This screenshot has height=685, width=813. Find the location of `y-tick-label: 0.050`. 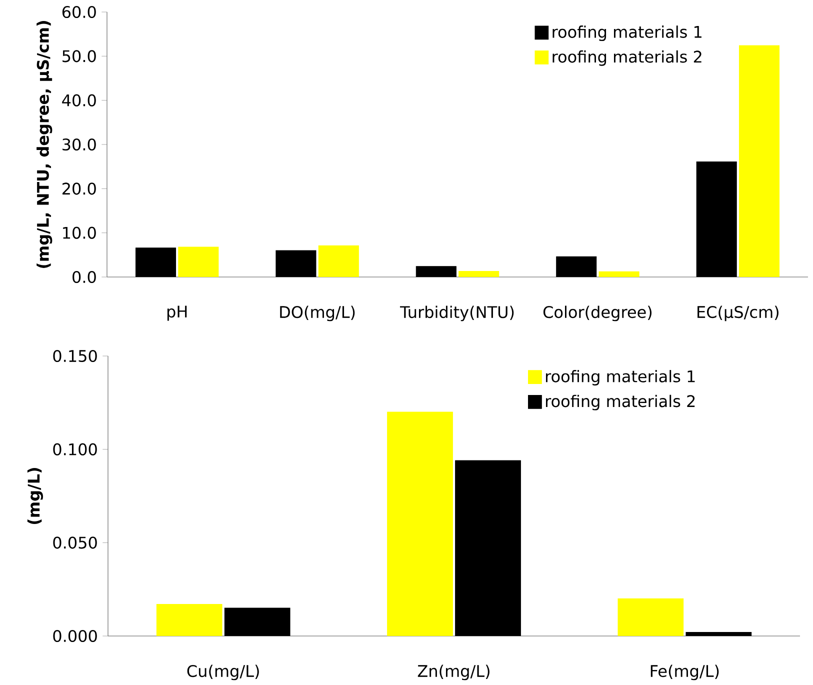

y-tick-label: 0.050 is located at coordinates (75, 542).